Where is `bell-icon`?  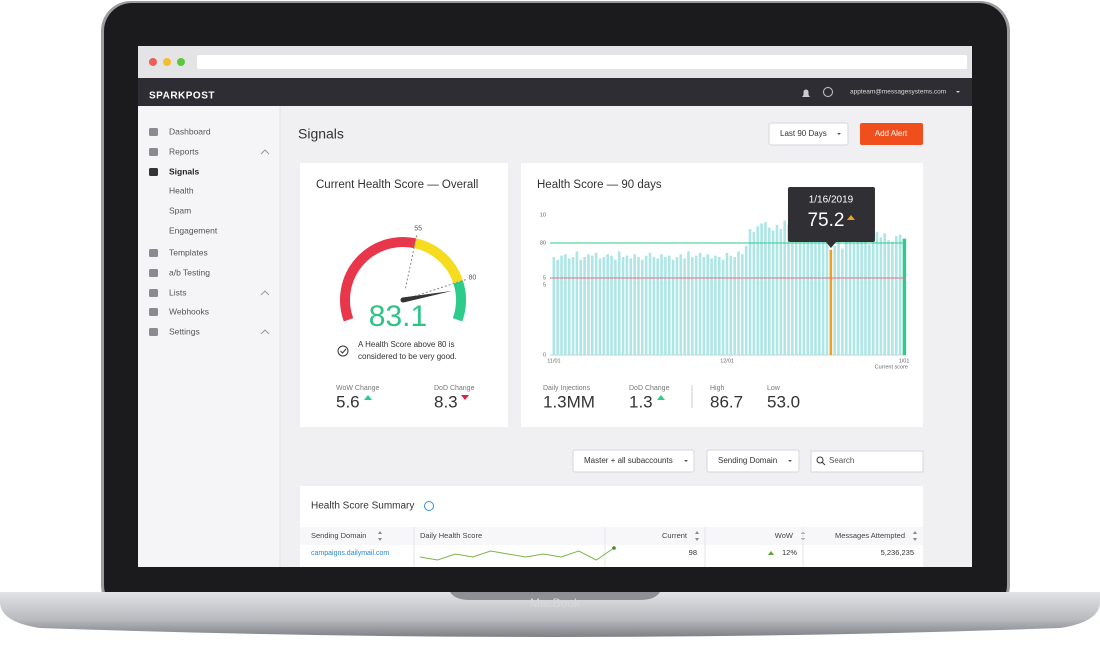
bell-icon is located at coordinates (806, 93).